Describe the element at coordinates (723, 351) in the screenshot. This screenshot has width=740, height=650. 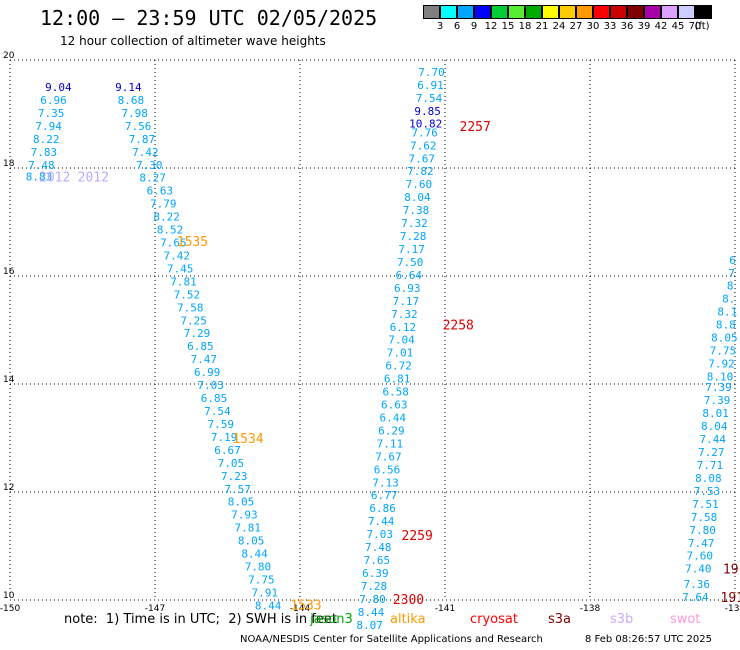
I see `wave-height-value: 7.75` at that location.